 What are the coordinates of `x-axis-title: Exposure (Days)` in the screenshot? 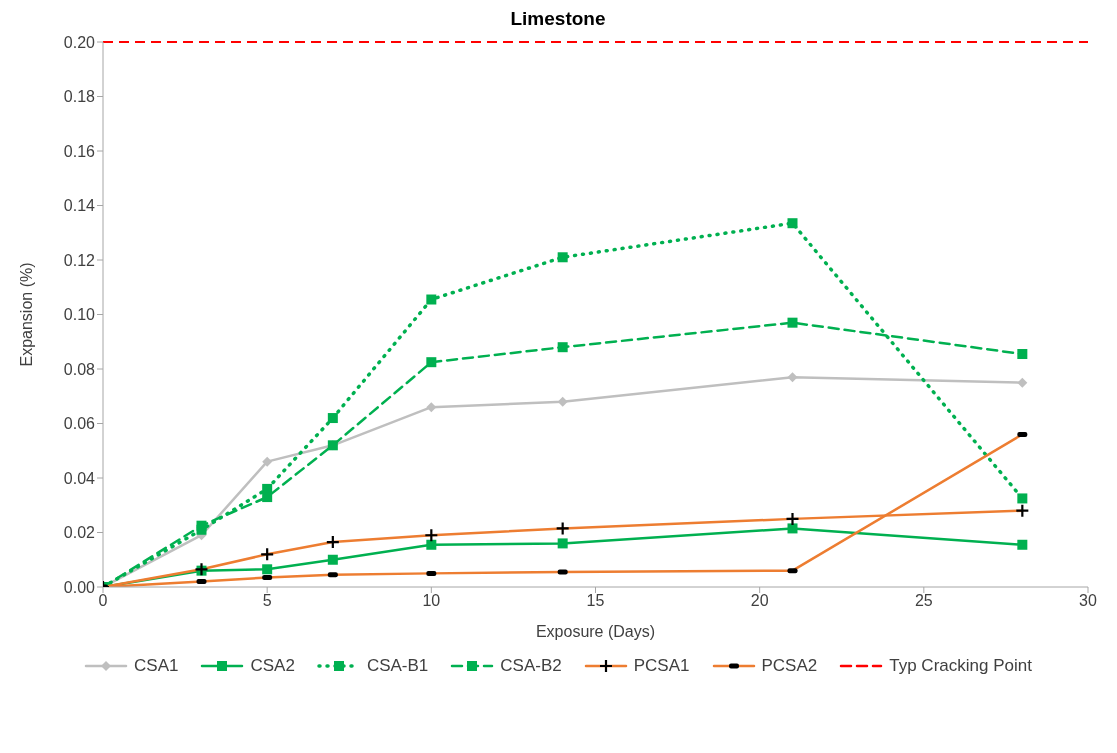 It's located at (595, 631).